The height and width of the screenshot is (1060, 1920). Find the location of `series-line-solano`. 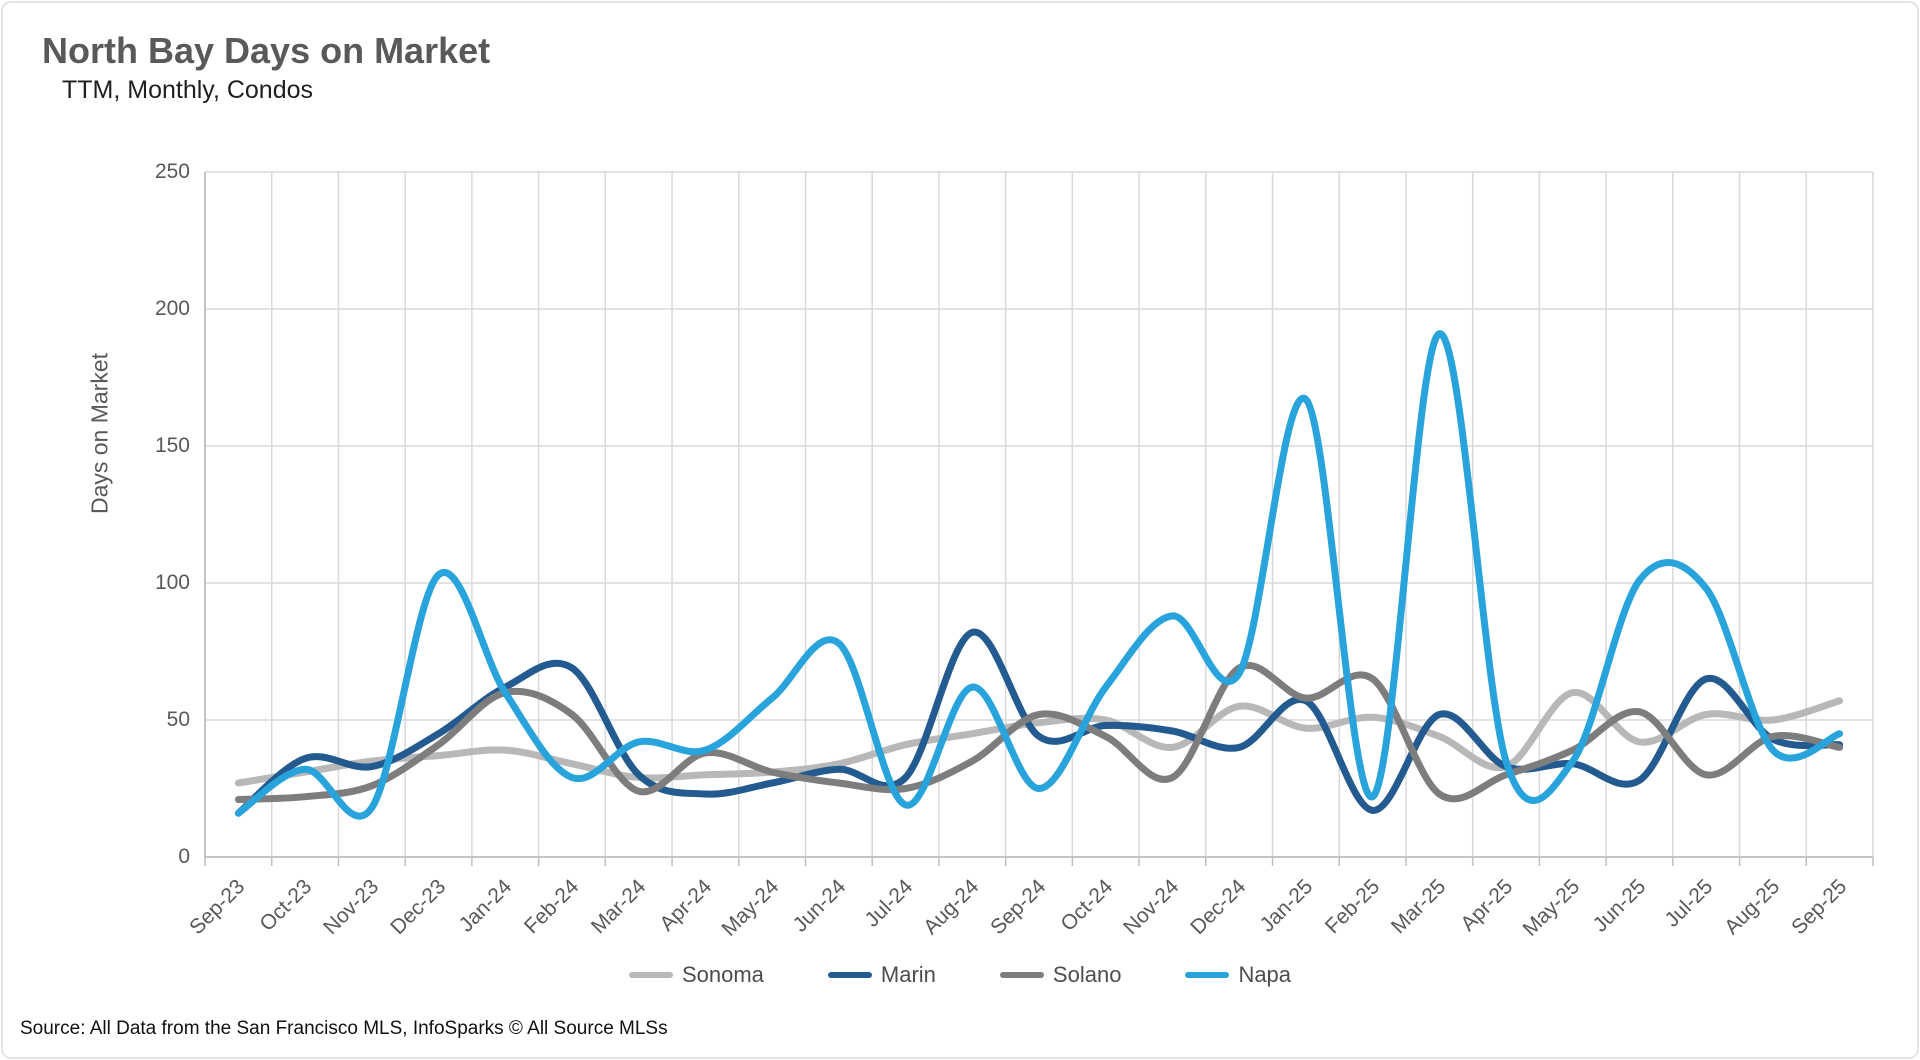

series-line-solano is located at coordinates (1039, 732).